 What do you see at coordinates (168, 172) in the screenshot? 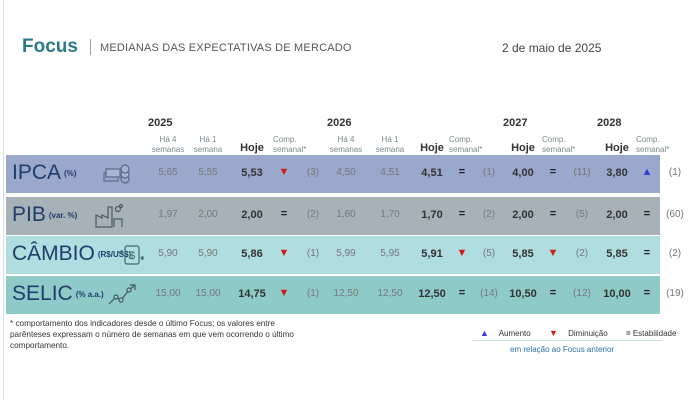
I see `value-ha4-y2025: 5,65` at bounding box center [168, 172].